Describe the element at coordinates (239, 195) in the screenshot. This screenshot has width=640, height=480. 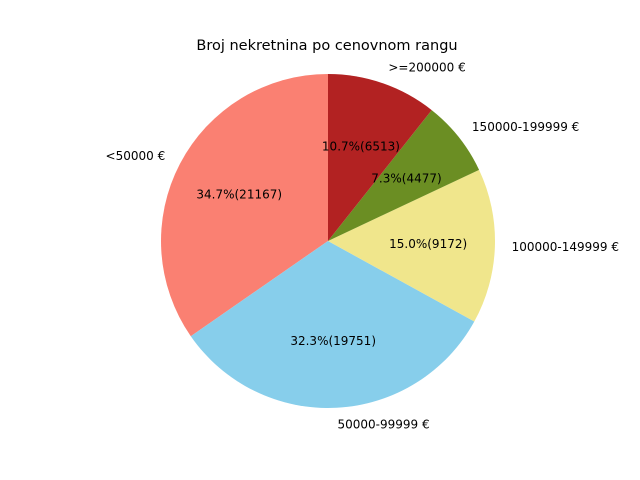
I see `slice-percent-label-0: 34.7%(21167)` at that location.